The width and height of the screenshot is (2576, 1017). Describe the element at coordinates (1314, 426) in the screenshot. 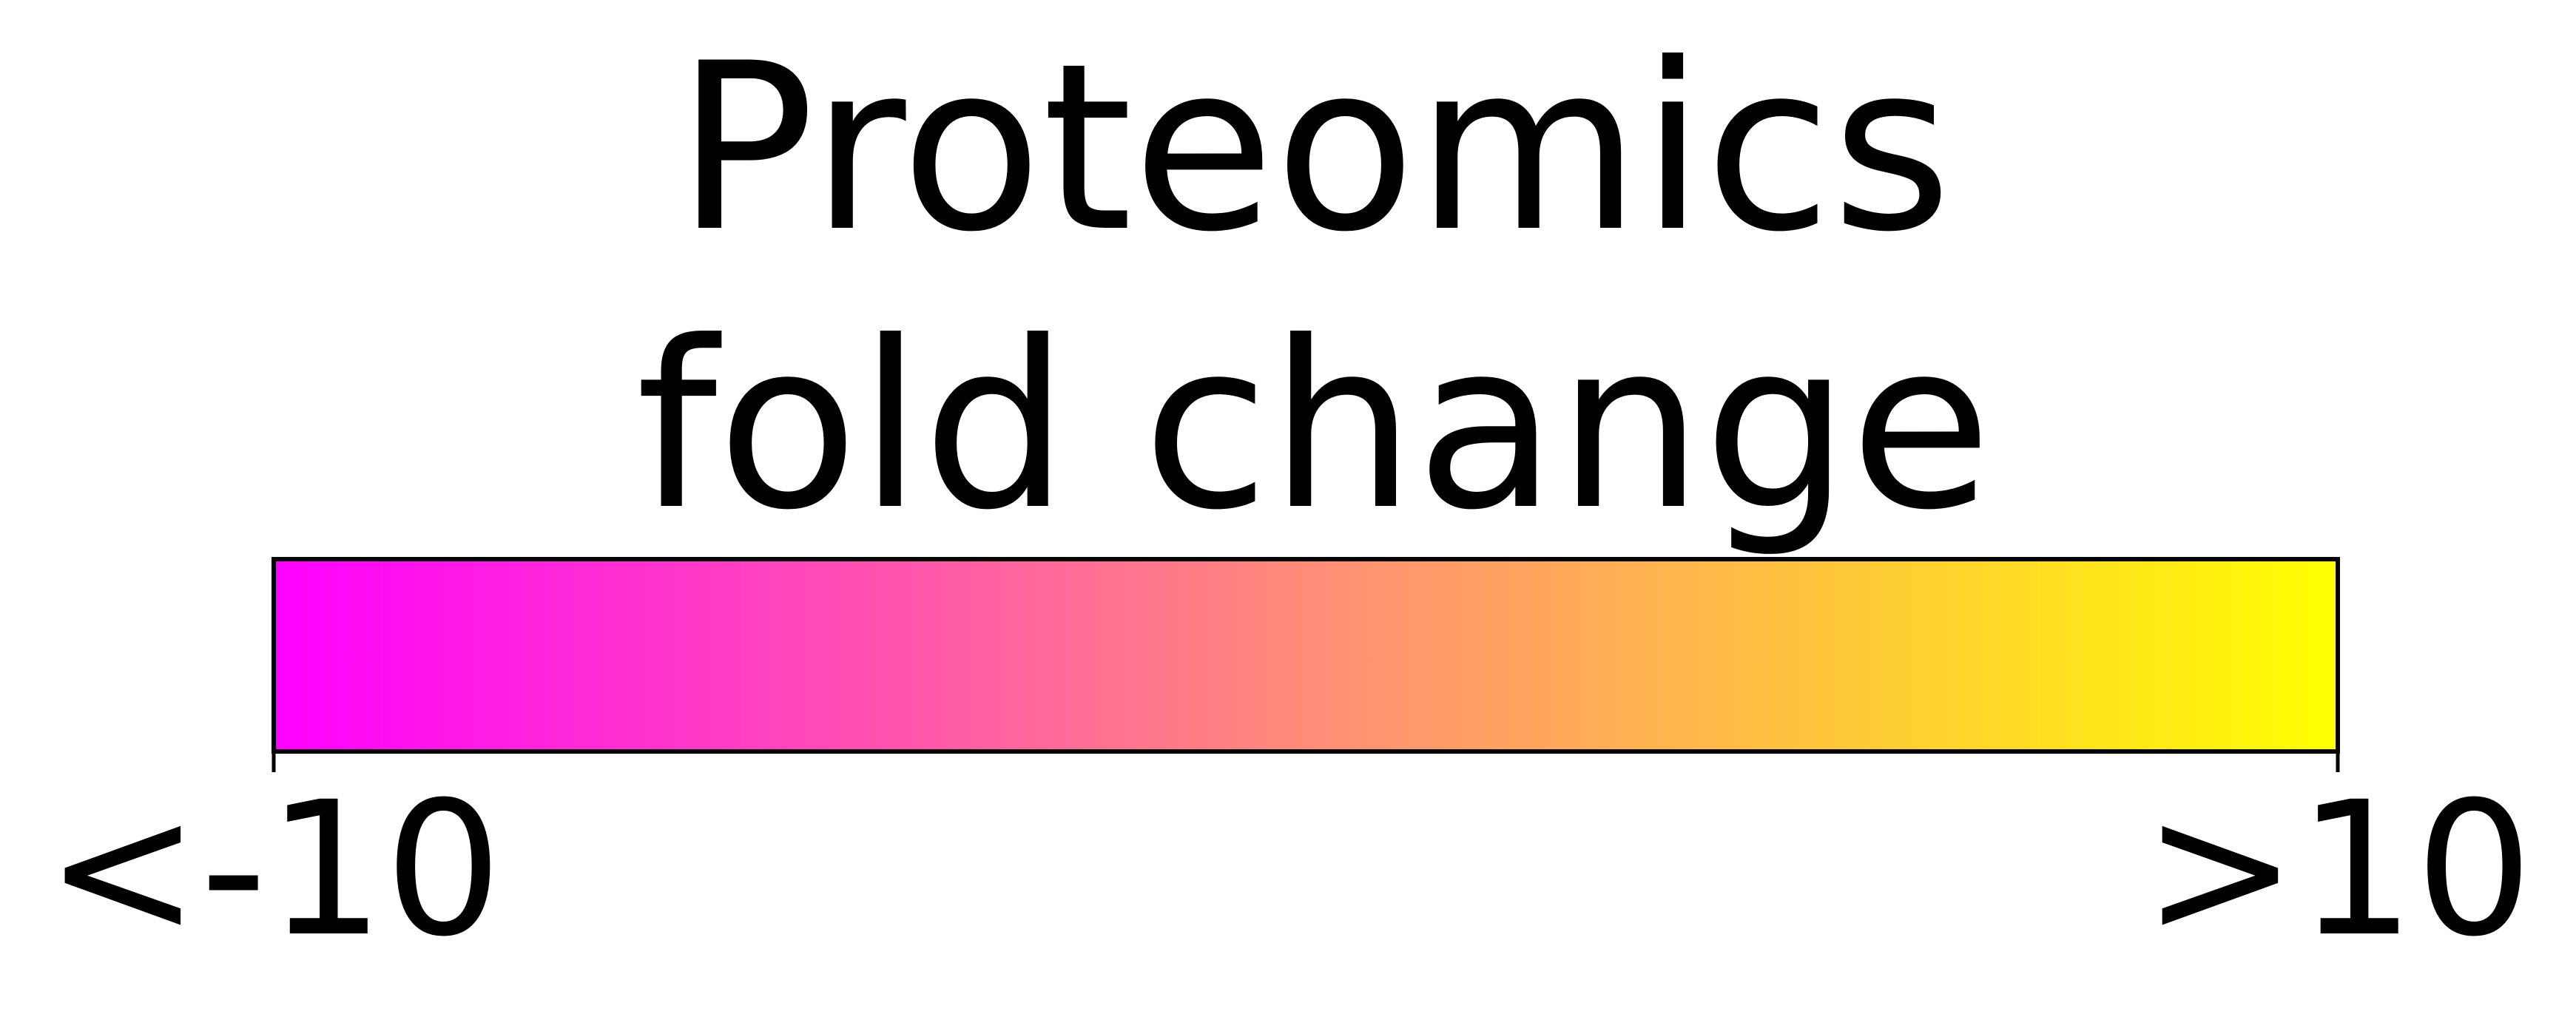

I see `colorbar-title-line-2: fold change` at that location.